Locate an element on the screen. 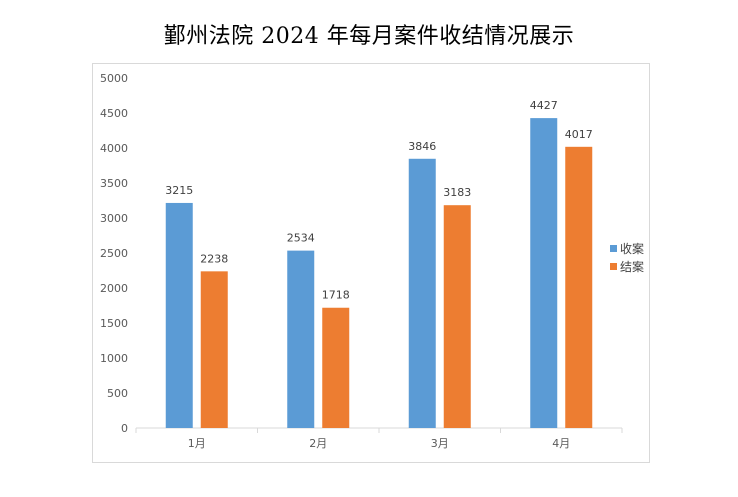  chart-title: 鄞州法院 2024 年每月案件收结情况展示 is located at coordinates (369, 36).